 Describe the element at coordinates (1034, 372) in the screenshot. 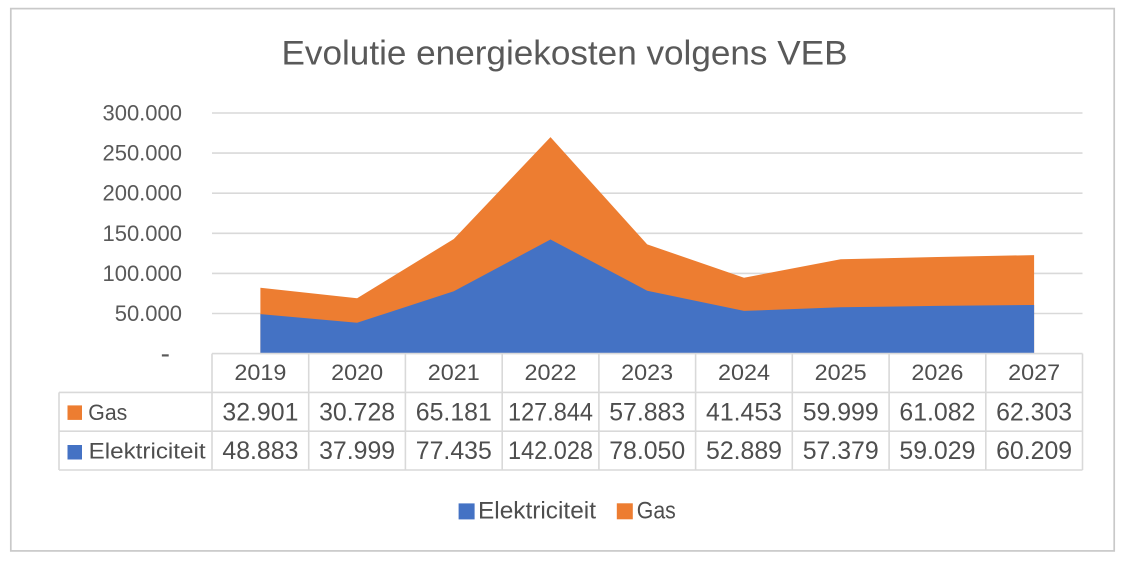

I see `svg-text: 2027` at that location.